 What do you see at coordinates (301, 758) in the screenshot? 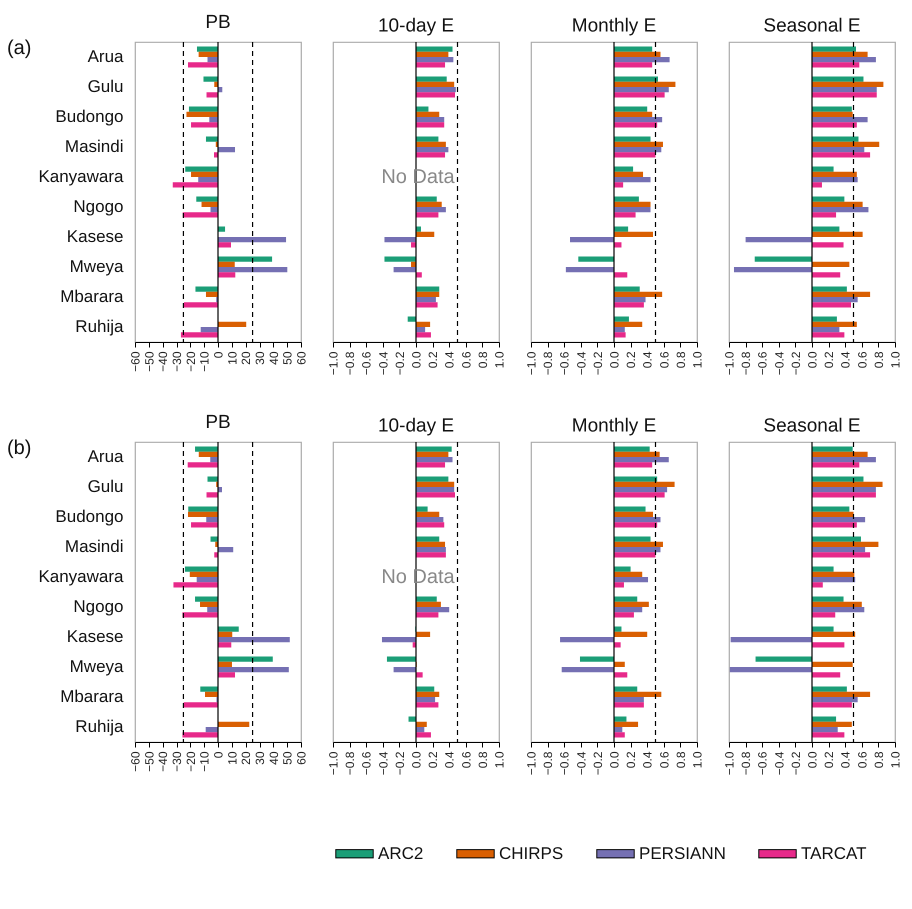
I see `x-tick-label: 60` at bounding box center [301, 758].